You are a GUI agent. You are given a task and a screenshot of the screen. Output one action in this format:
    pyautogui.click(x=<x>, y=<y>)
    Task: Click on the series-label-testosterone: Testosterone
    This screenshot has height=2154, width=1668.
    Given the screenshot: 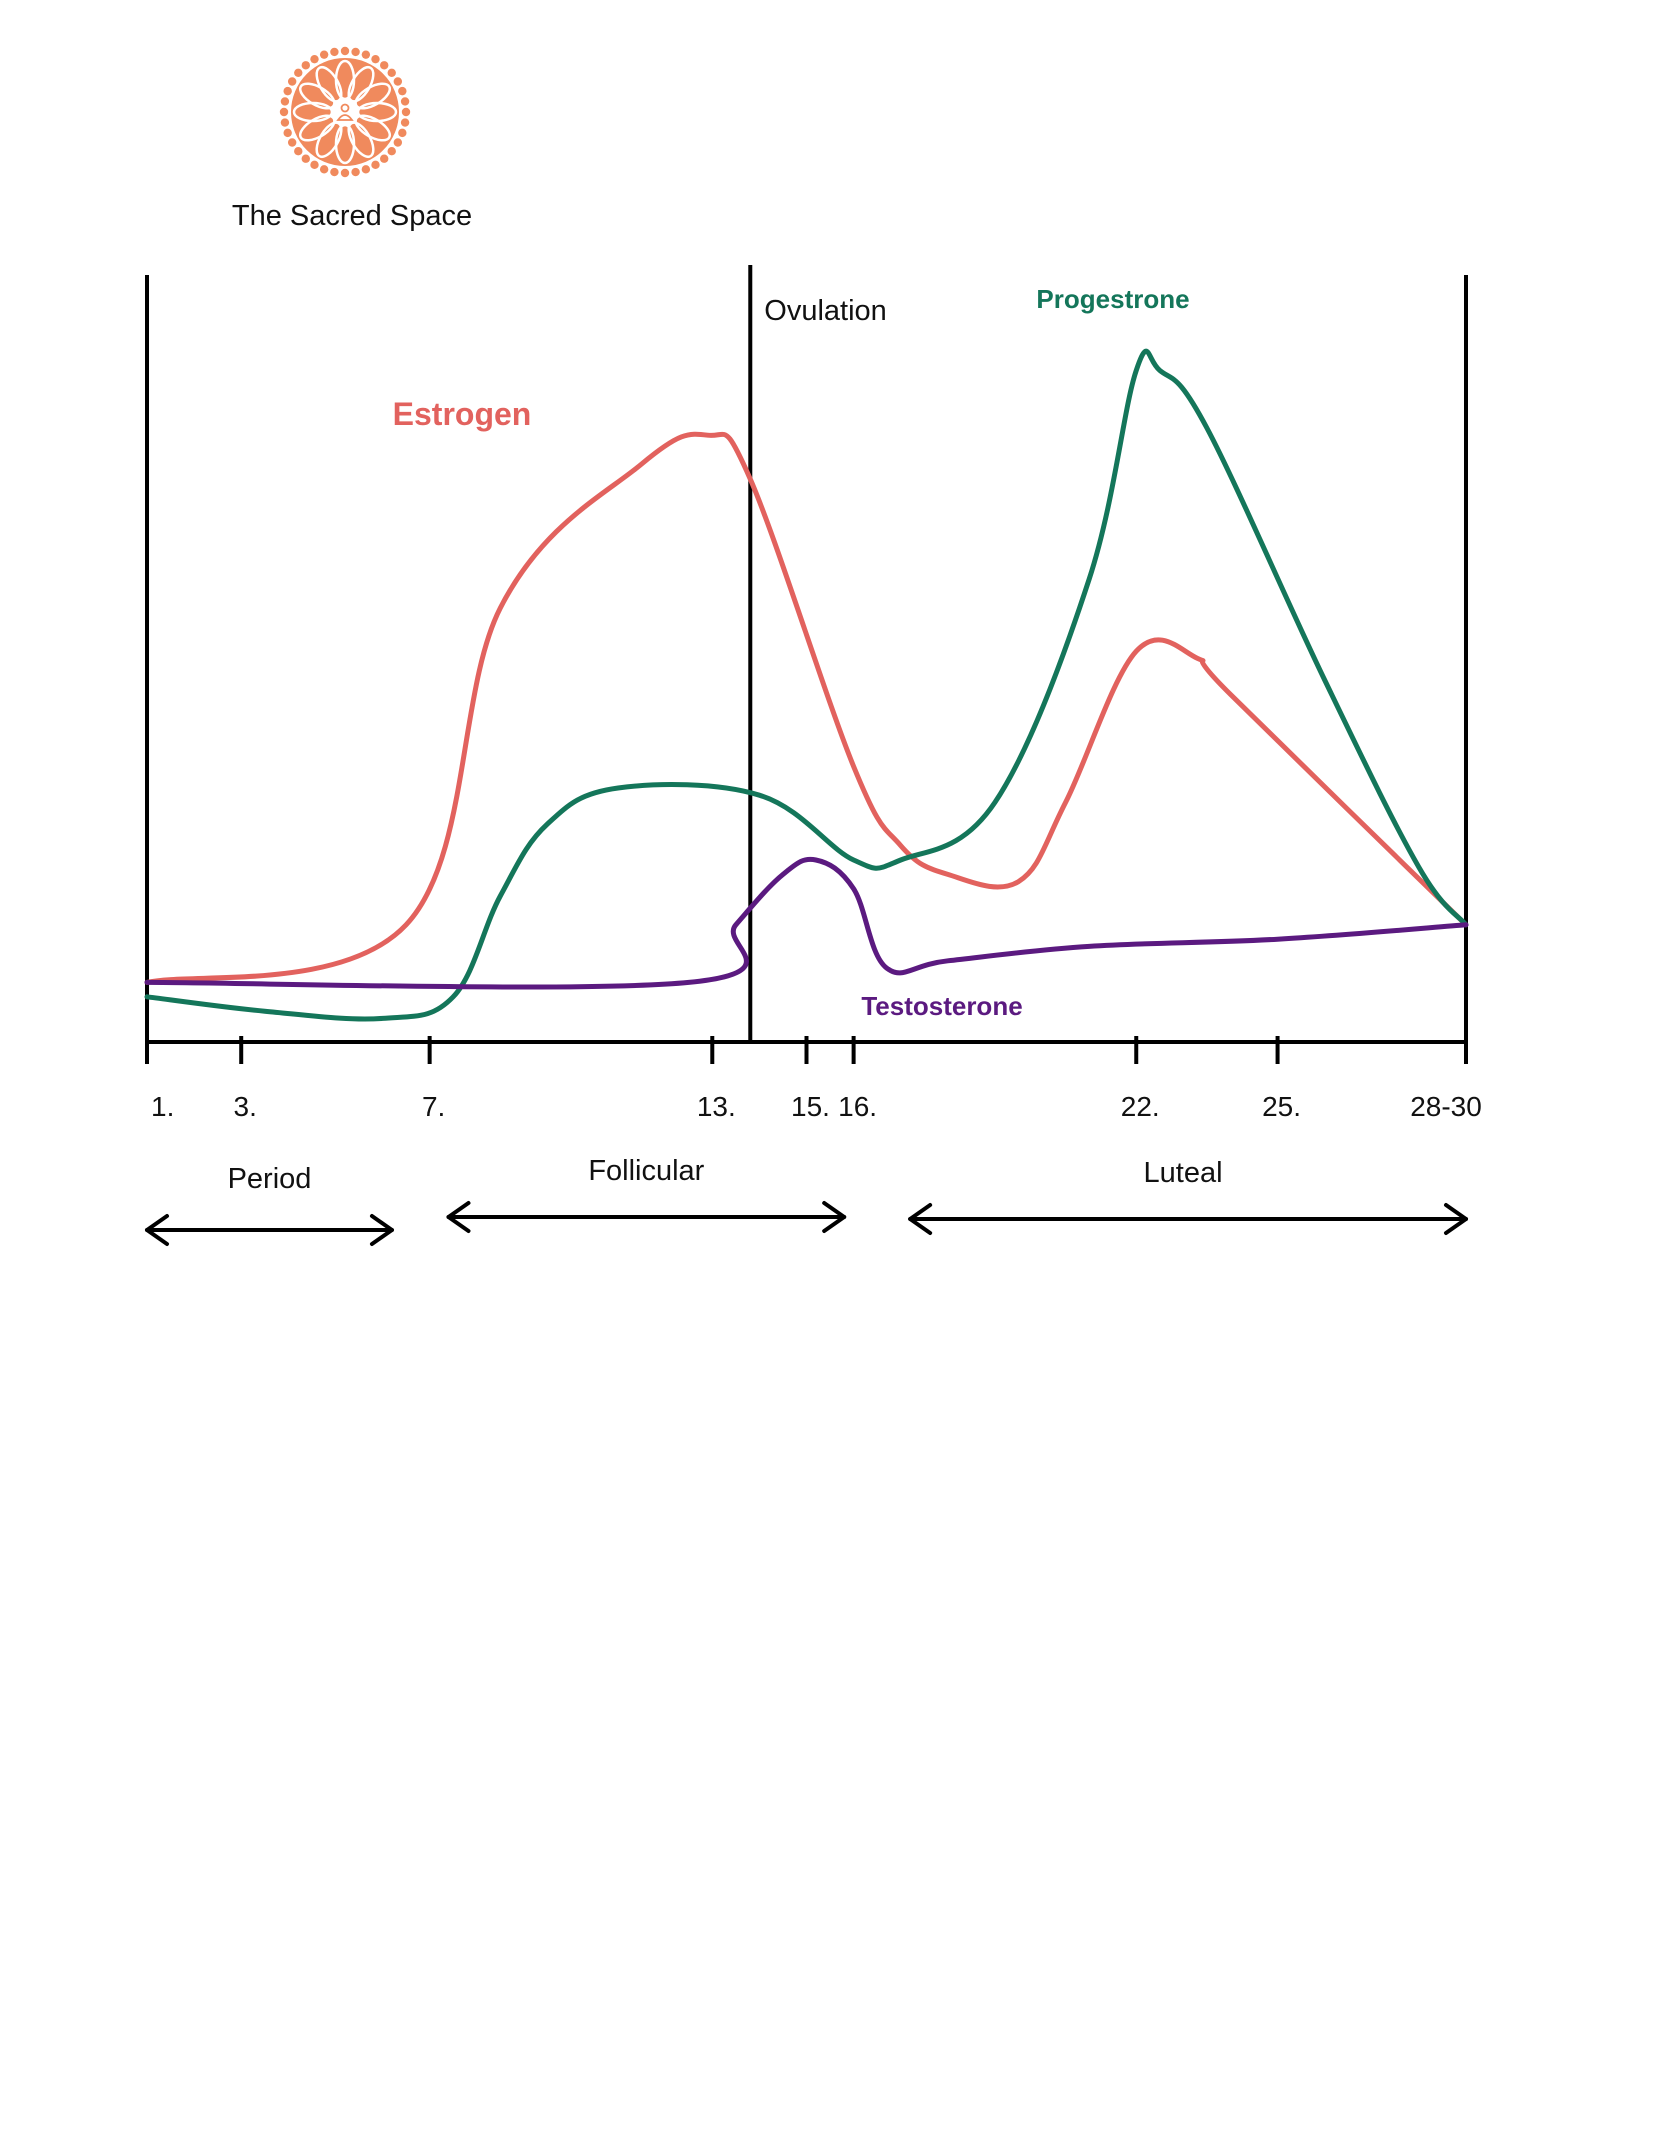 What is the action you would take?
    pyautogui.click(x=941, y=1006)
    